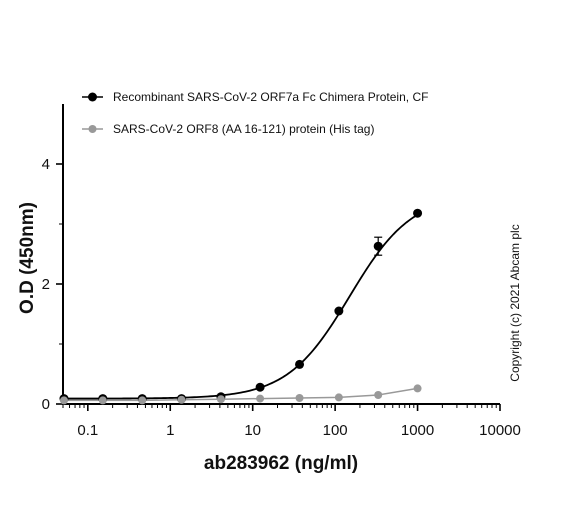  Describe the element at coordinates (515, 302) in the screenshot. I see `copyright-text: Copyright (c) 2021 Abcam plc` at that location.